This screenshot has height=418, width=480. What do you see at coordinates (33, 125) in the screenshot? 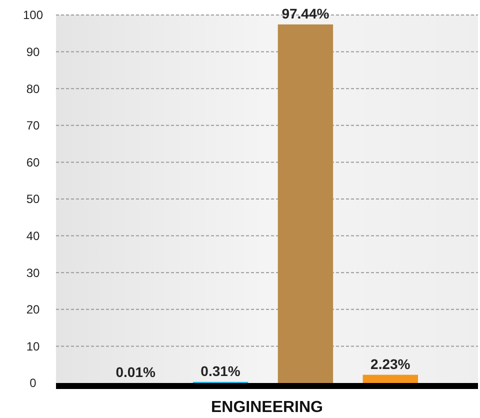
I see `y-tick-label: 70` at bounding box center [33, 125].